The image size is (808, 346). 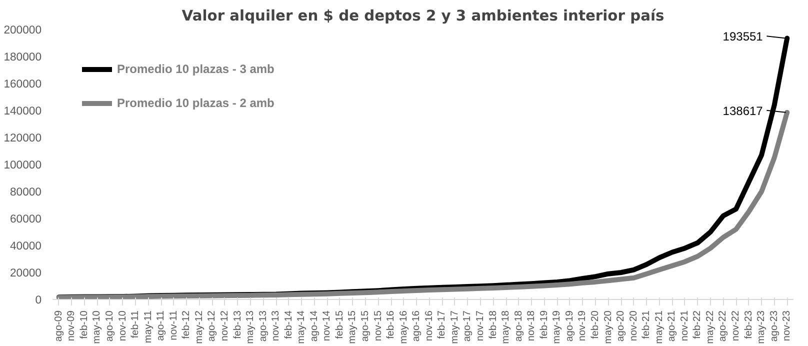 I want to click on x-tick-label: ago-10, so click(x=110, y=326).